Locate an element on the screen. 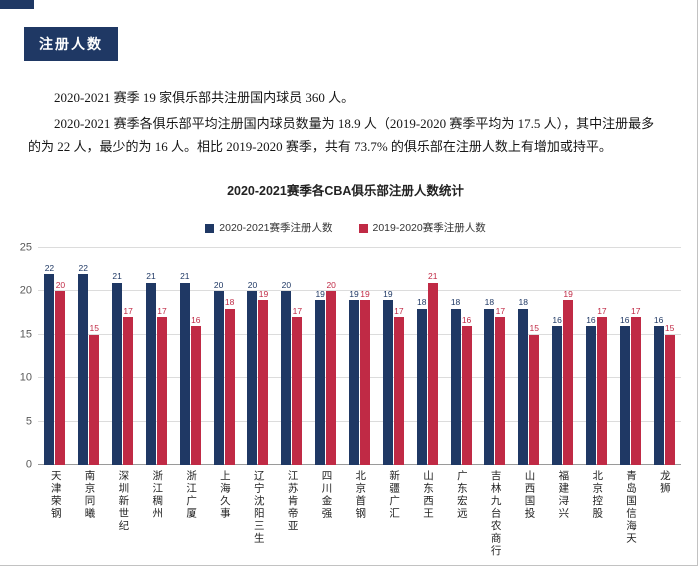 This screenshot has height=566, width=698. x-category-label: 广东宏远 is located at coordinates (461, 495).